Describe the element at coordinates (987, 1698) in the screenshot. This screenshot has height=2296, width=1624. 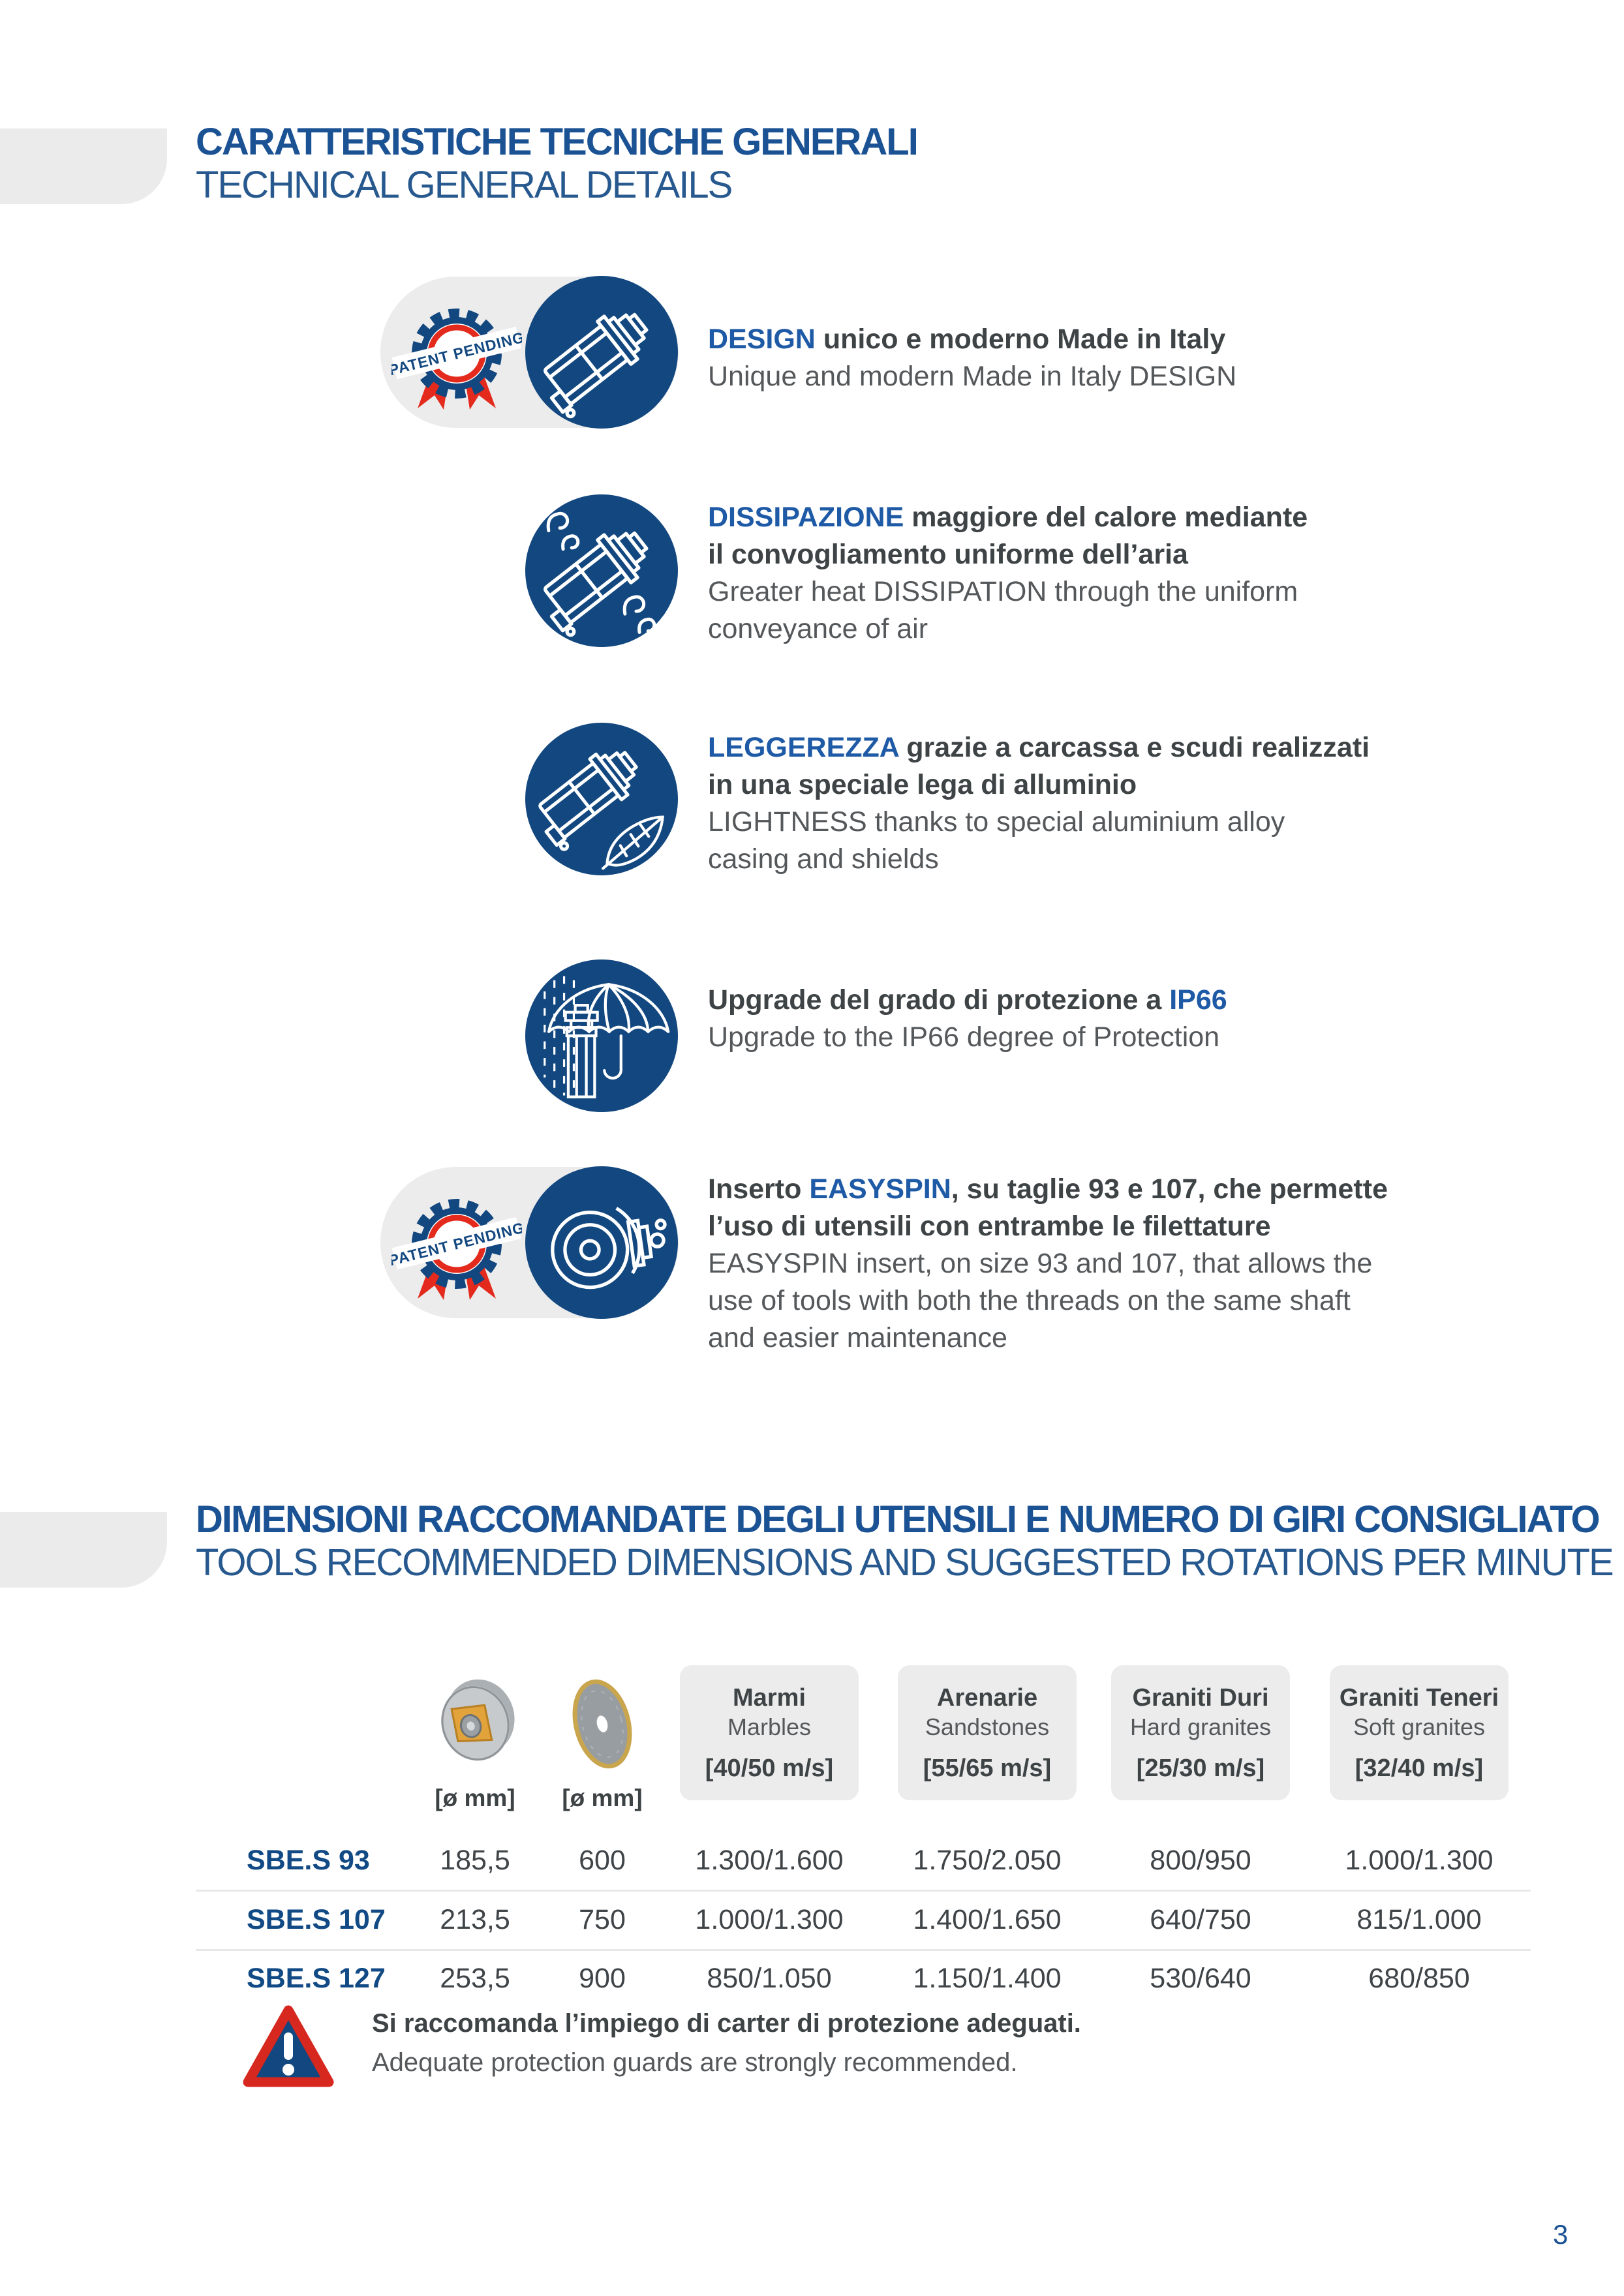
I see `material-name: Arenarie` at that location.